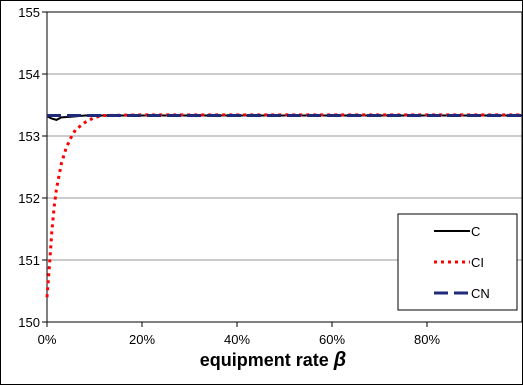  I want to click on x-axis-label-text: equipment rate, so click(267, 360).